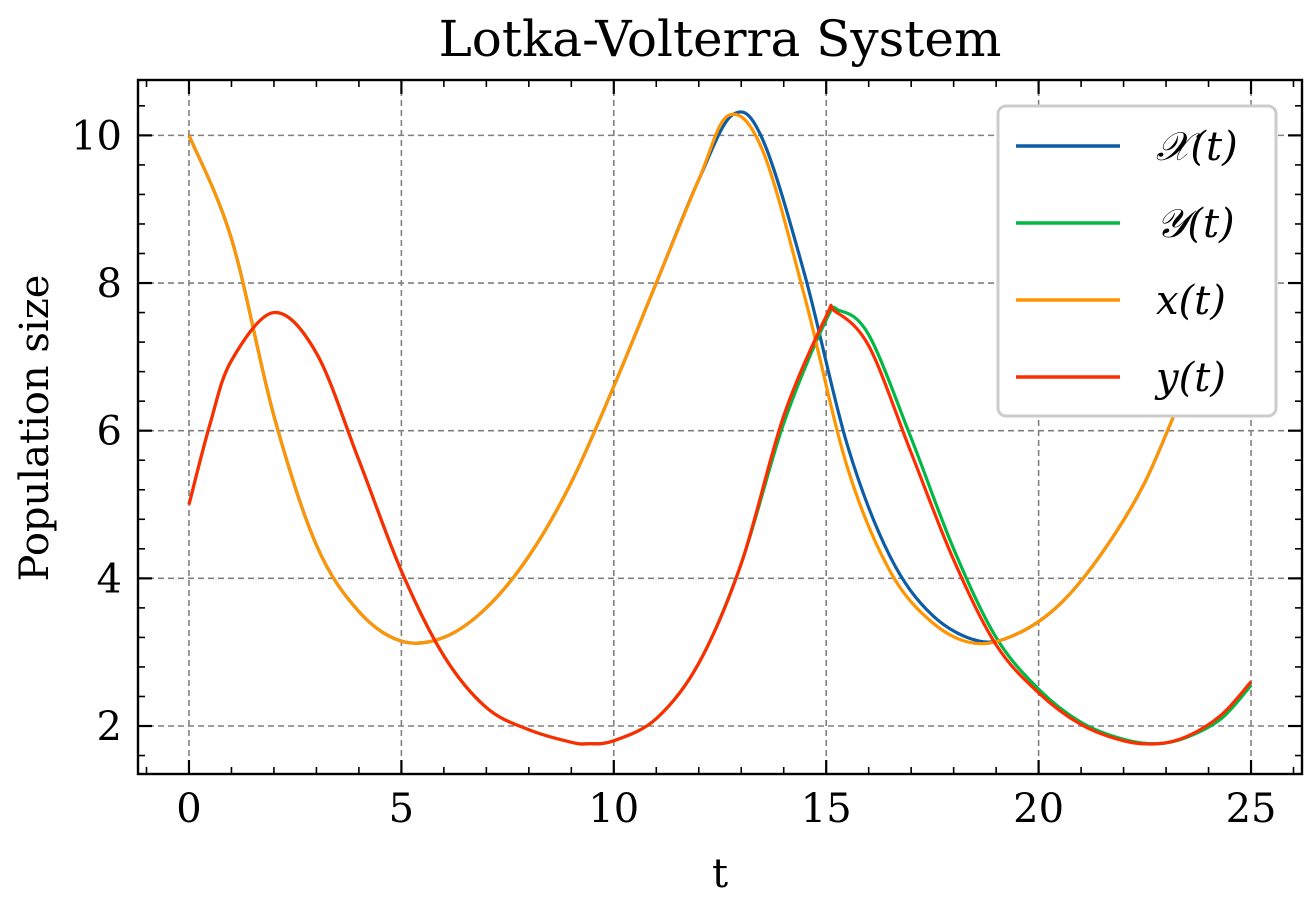 This screenshot has width=1316, height=909. What do you see at coordinates (401, 809) in the screenshot?
I see `x-tick-label: 5` at bounding box center [401, 809].